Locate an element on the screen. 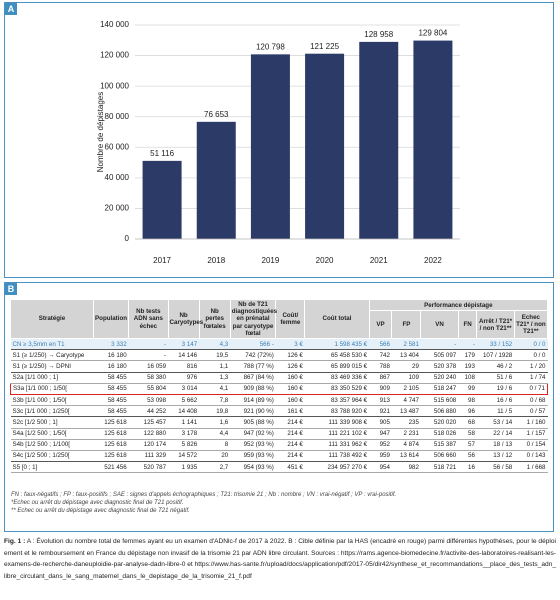  table-cell: 55 804 is located at coordinates (148, 388).